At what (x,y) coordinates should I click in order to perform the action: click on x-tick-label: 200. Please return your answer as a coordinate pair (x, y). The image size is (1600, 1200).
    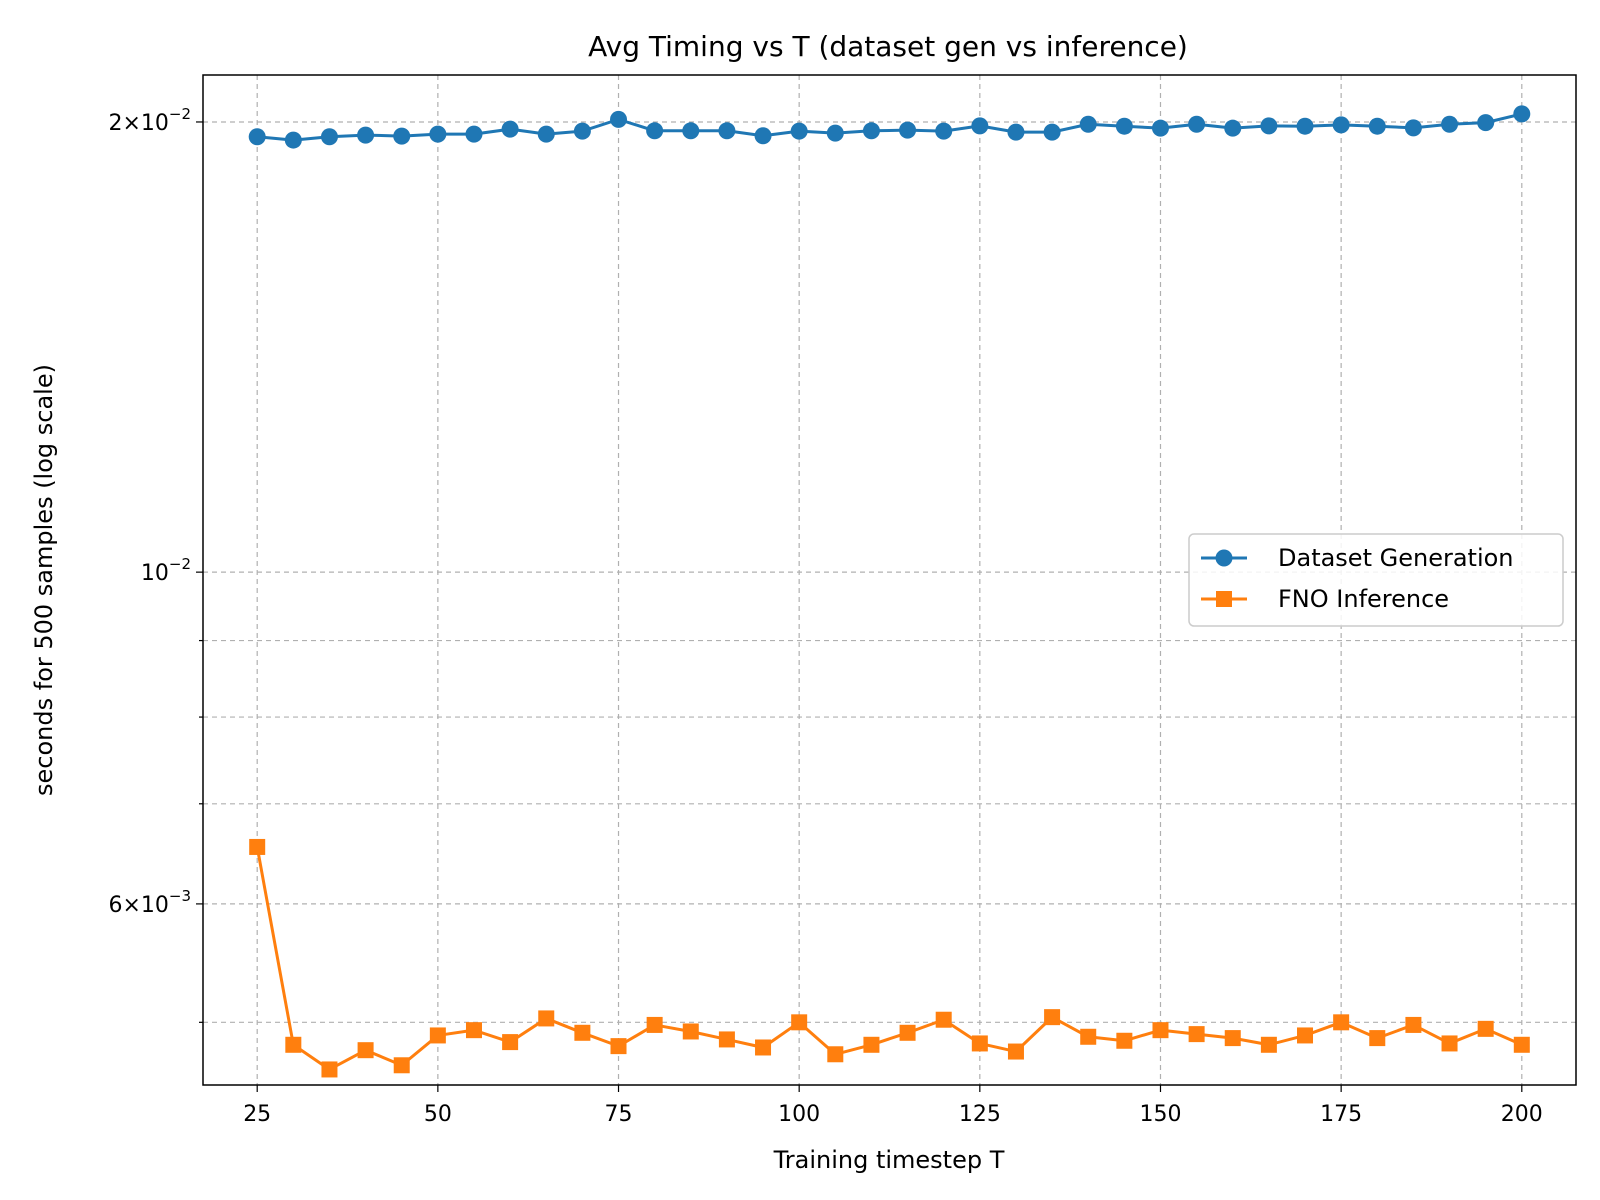
    Looking at the image, I should click on (1522, 1114).